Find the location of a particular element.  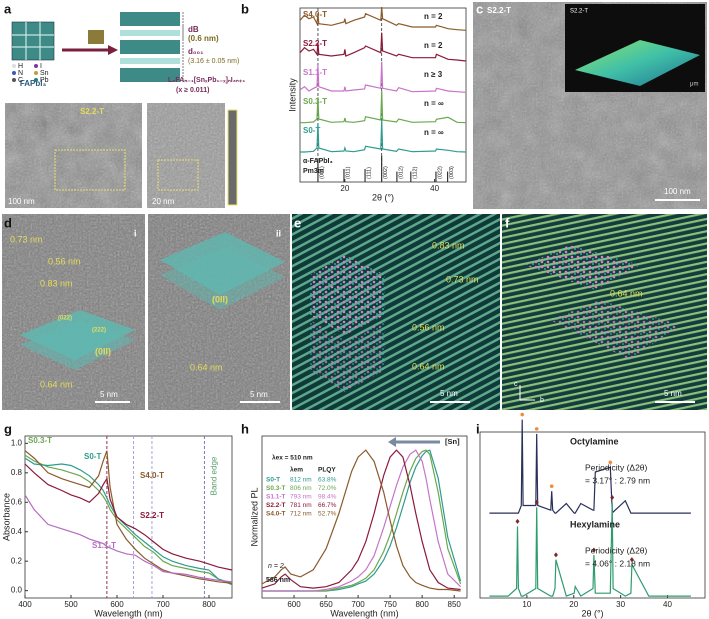

lattice-image is located at coordinates (604, 312).